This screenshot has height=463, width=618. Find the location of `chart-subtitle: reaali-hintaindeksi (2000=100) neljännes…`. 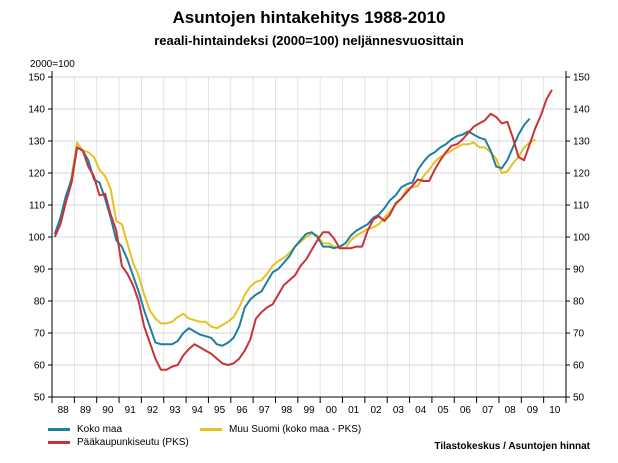

chart-subtitle: reaali-hintaindeksi (2000=100) neljännes… is located at coordinates (309, 40).